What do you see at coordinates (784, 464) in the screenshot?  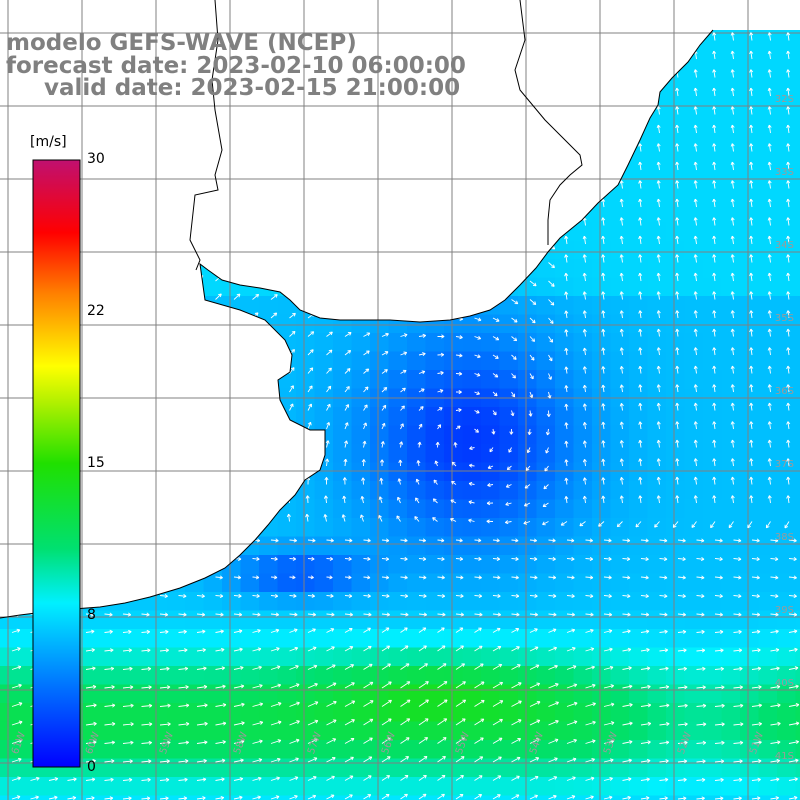 I see `lat-label: 37S` at bounding box center [784, 464].